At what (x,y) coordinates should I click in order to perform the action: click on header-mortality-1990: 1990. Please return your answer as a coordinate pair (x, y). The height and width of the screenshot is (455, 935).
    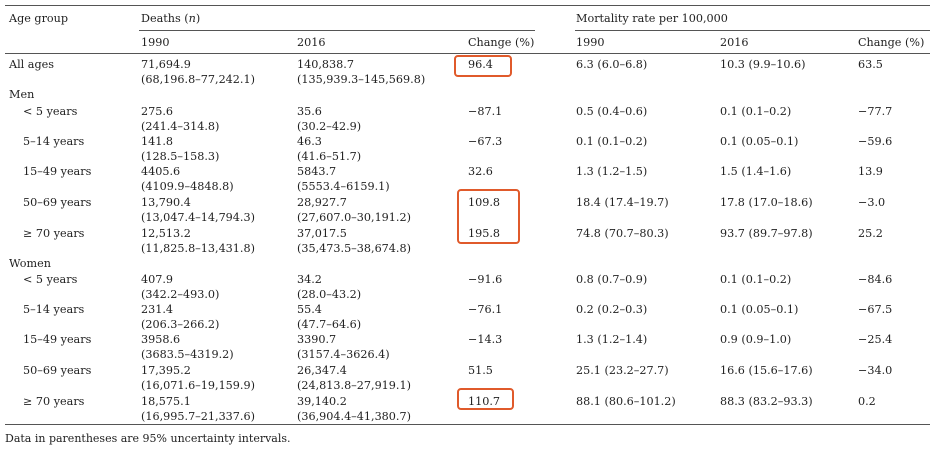
    Looking at the image, I should click on (590, 42).